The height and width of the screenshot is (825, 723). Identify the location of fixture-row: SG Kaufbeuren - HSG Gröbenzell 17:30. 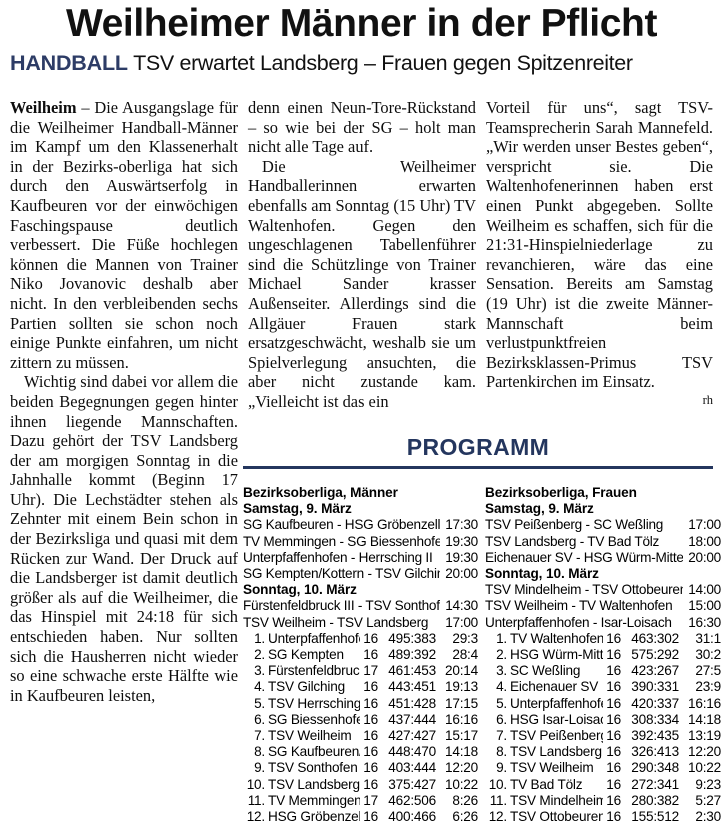
(360, 525).